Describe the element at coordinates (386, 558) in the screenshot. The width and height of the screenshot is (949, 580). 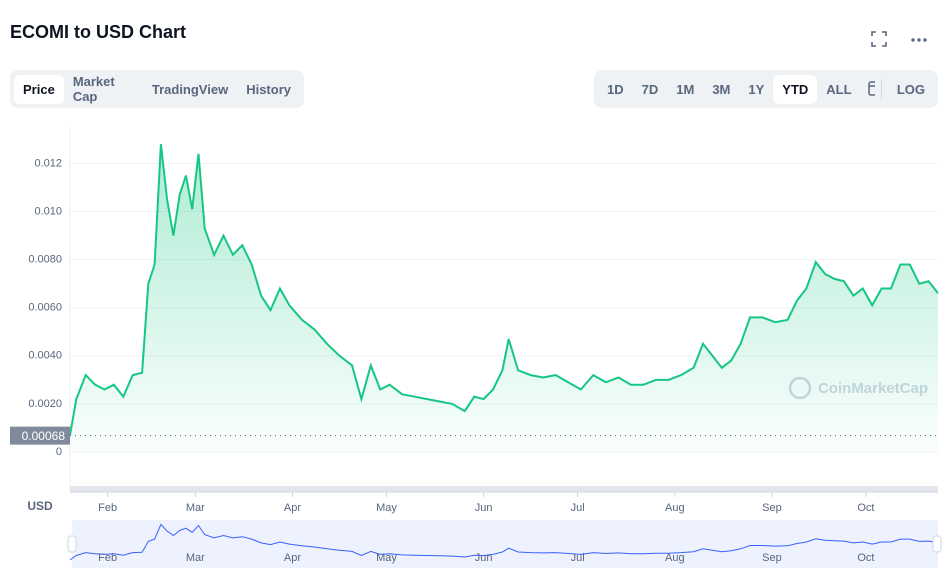
I see `navigator-label: May` at that location.